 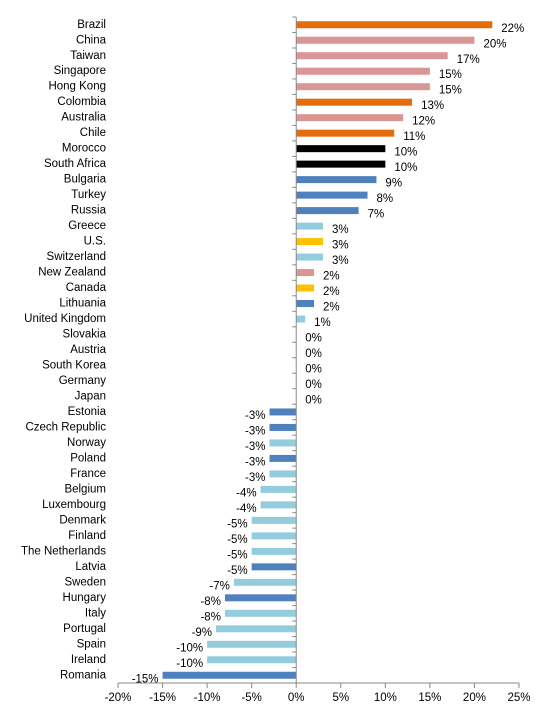 What do you see at coordinates (93, 133) in the screenshot?
I see `category-label: Chile` at bounding box center [93, 133].